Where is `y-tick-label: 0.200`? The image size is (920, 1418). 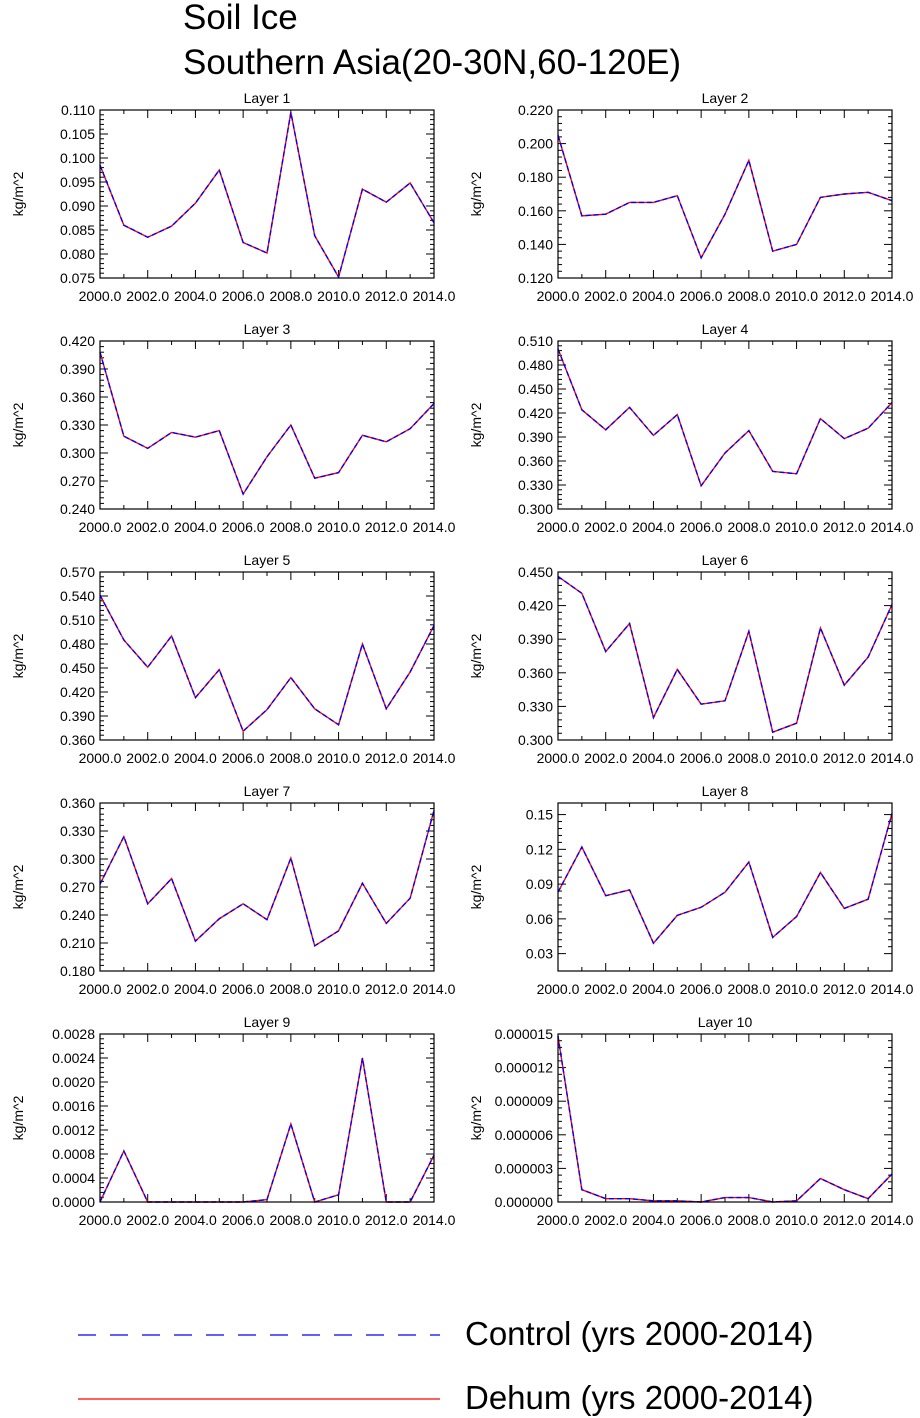
y-tick-label: 0.200 is located at coordinates (535, 144).